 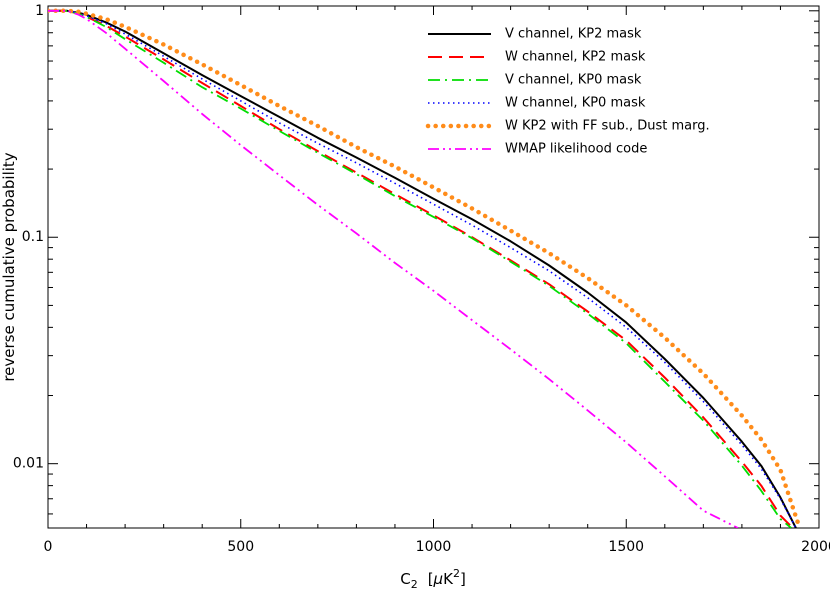 What do you see at coordinates (815, 547) in the screenshot?
I see `x-tick-label: 2000` at bounding box center [815, 547].